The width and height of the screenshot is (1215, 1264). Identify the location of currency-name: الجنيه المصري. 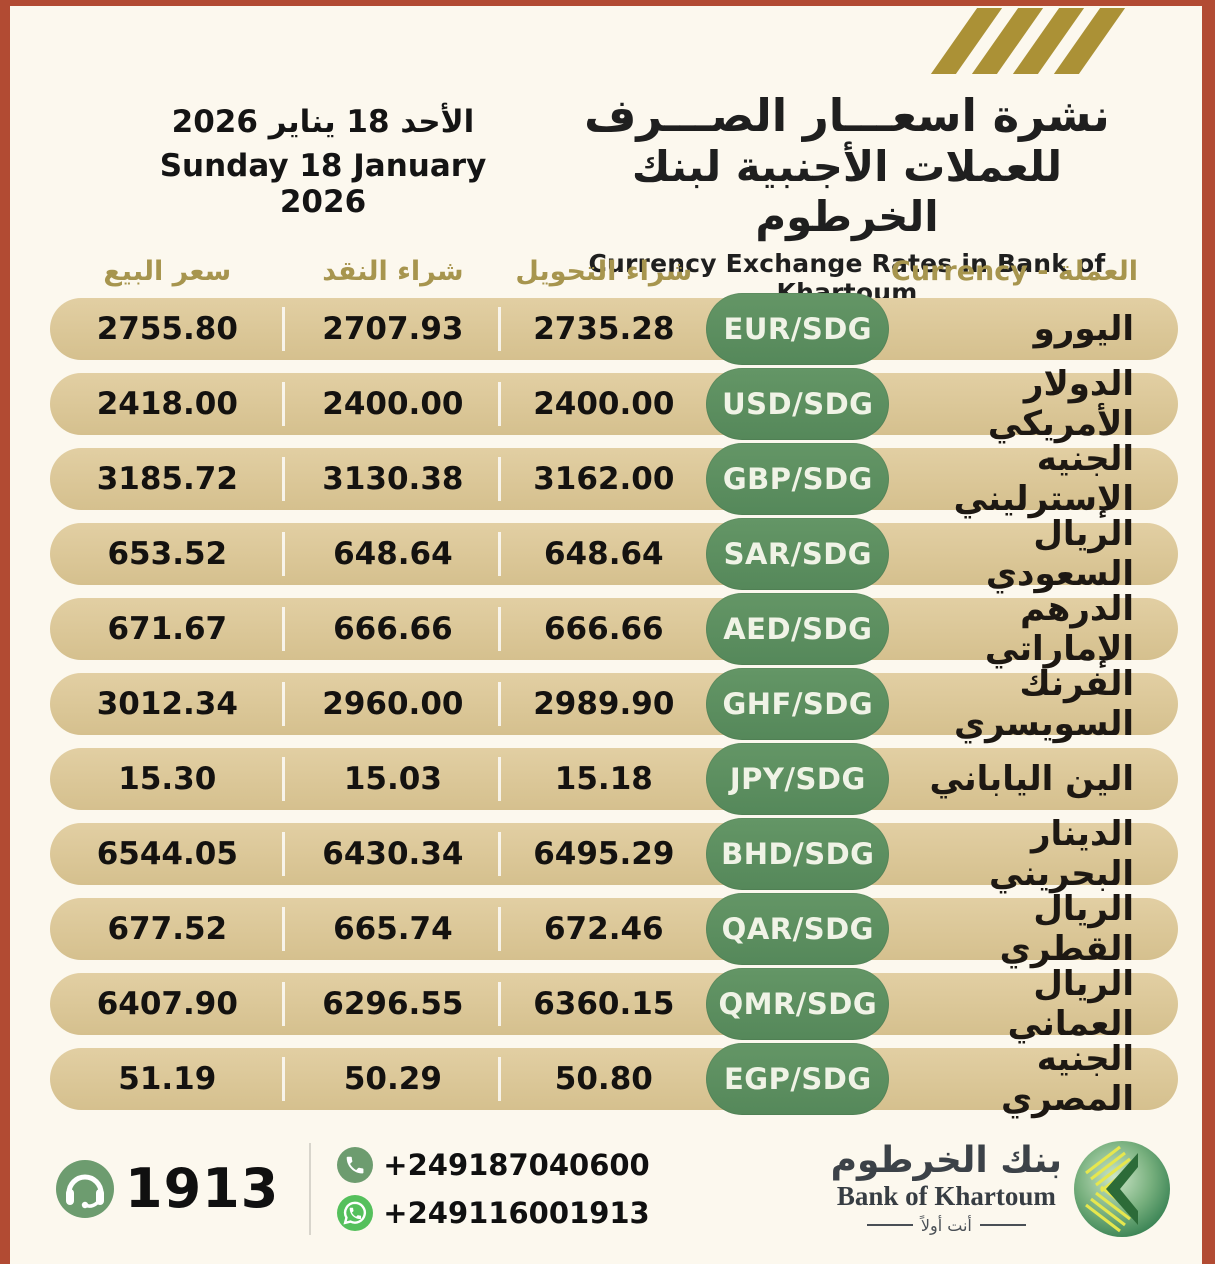
(1067, 1079).